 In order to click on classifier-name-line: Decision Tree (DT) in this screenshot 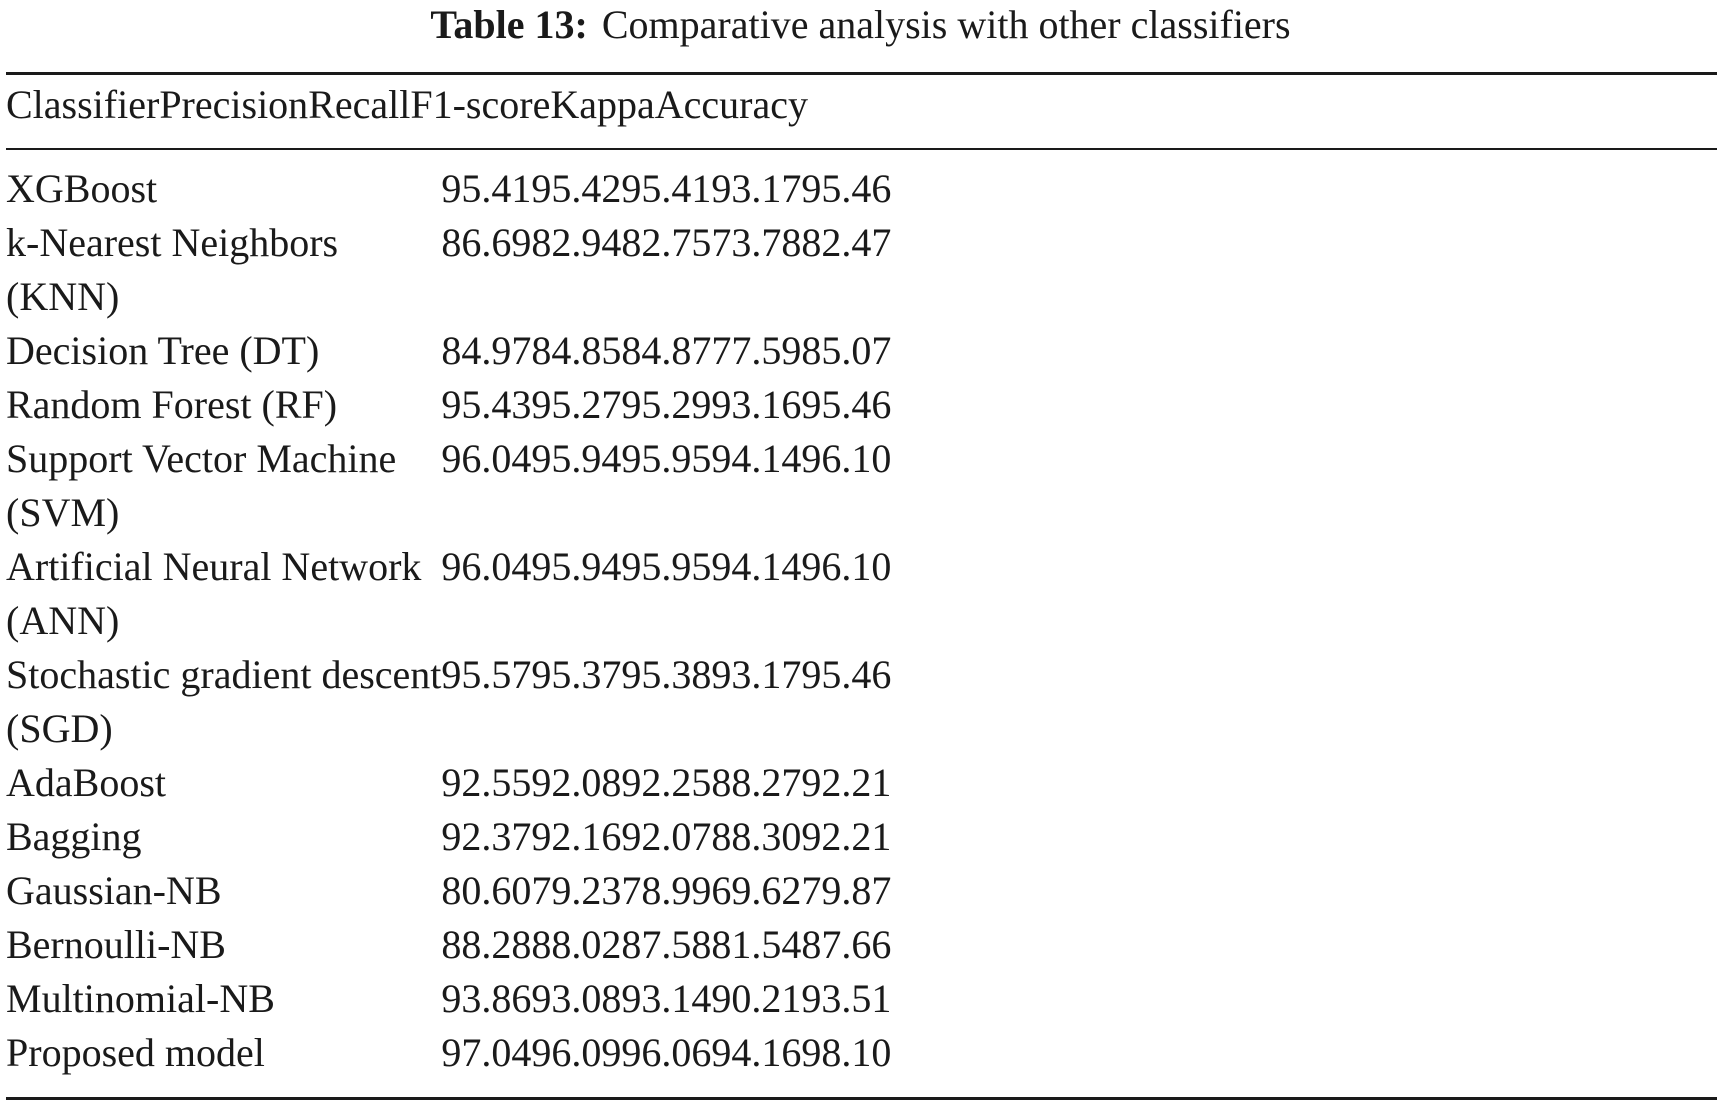, I will do `click(163, 350)`.